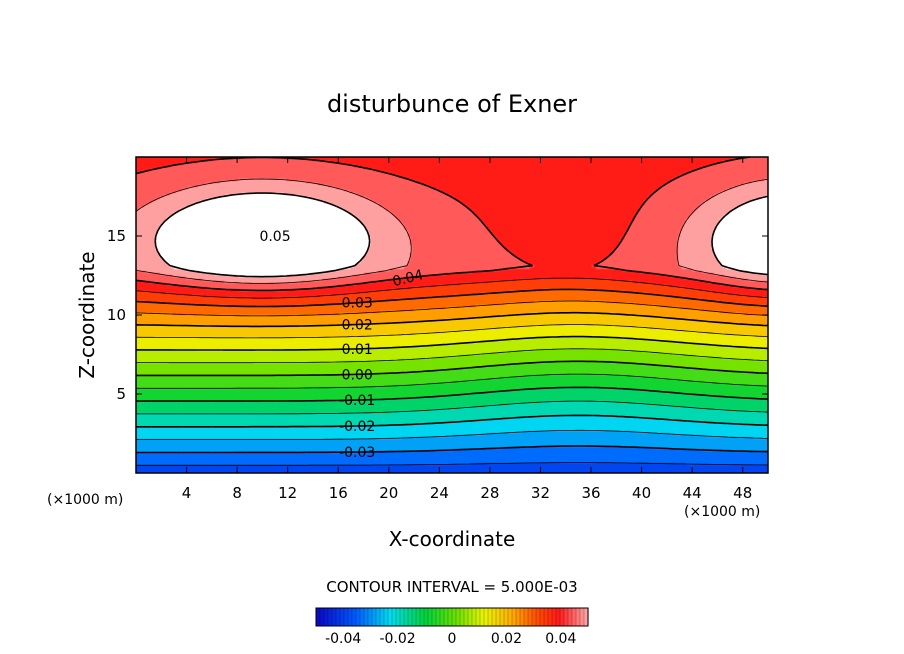 This screenshot has width=904, height=654. What do you see at coordinates (338, 493) in the screenshot?
I see `x-tick-label: 16` at bounding box center [338, 493].